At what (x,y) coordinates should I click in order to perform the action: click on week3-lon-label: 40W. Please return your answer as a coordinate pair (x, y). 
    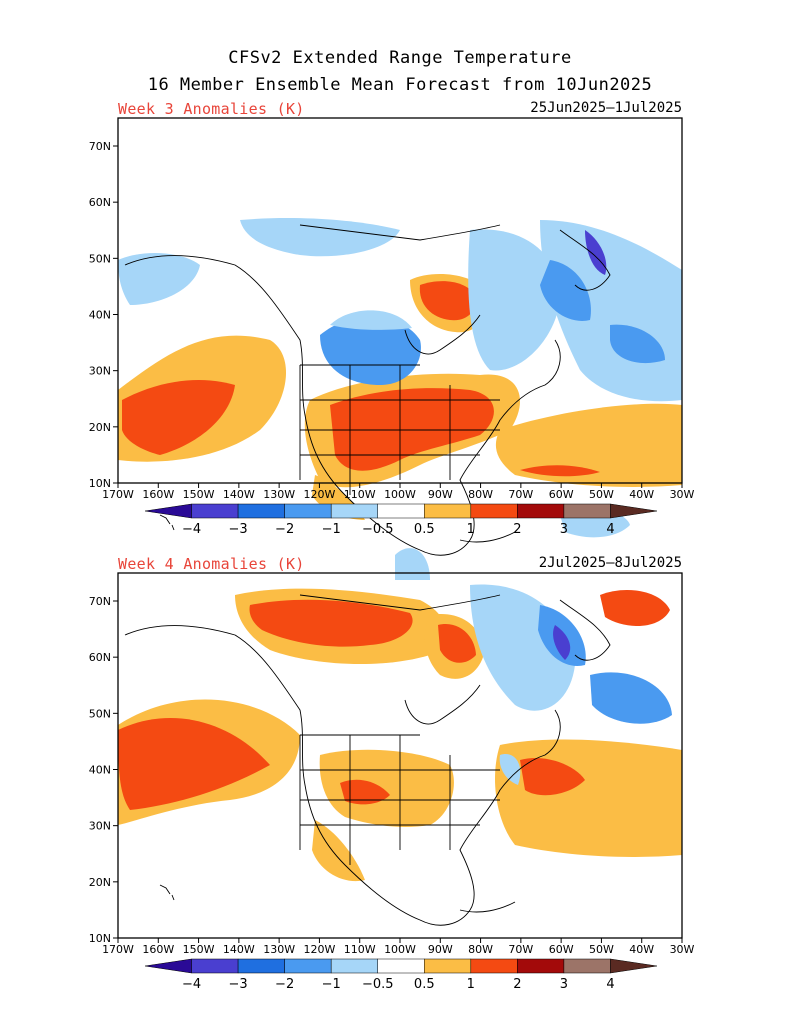
    Looking at the image, I should click on (641, 494).